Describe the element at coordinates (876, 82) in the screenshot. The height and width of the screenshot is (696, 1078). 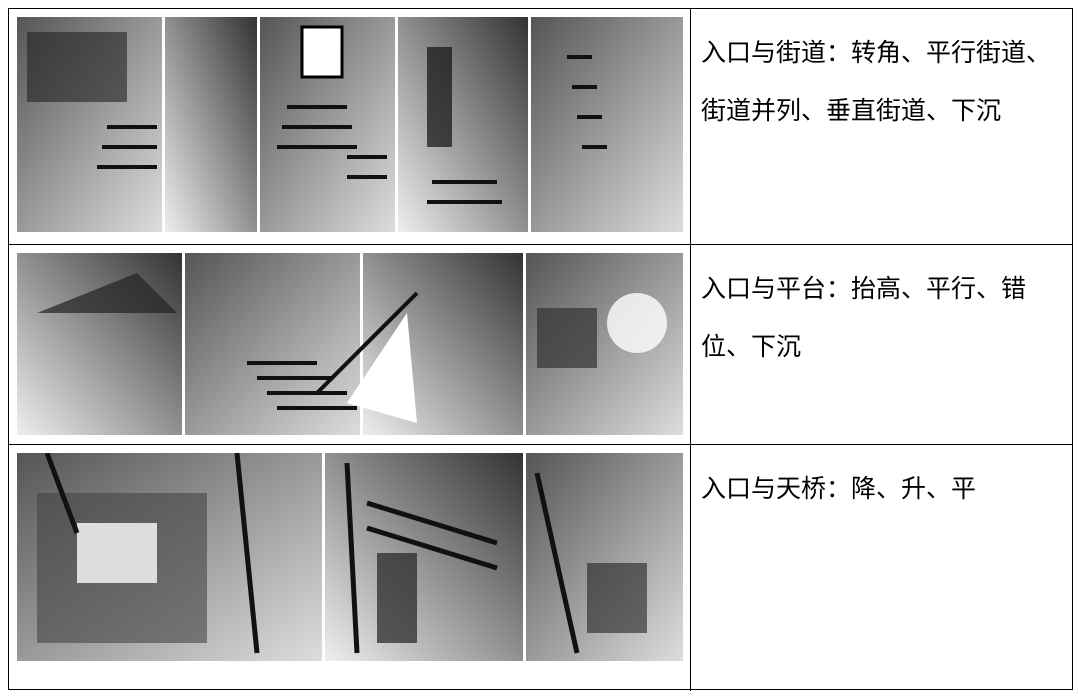
I see `cell-text: 入口与街道：转角、平行街道、街道并列、垂直街道、下沉` at that location.